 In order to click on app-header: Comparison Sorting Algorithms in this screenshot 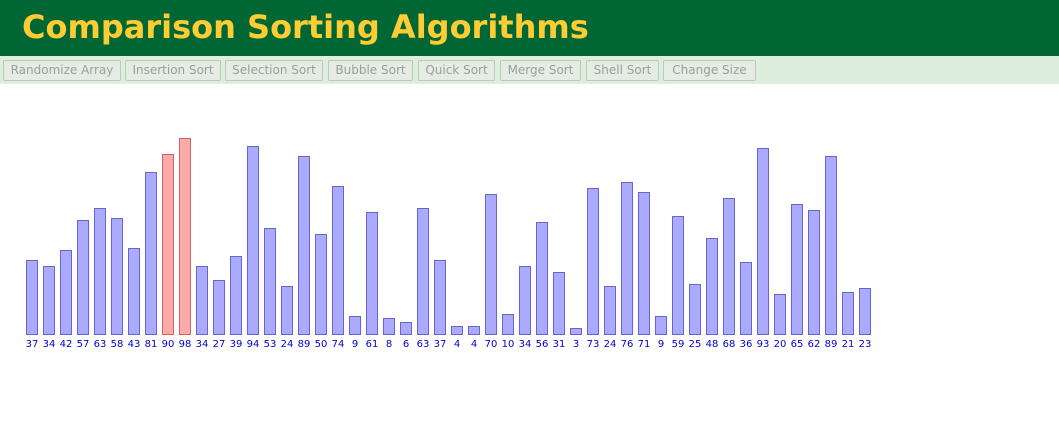, I will do `click(529, 28)`.